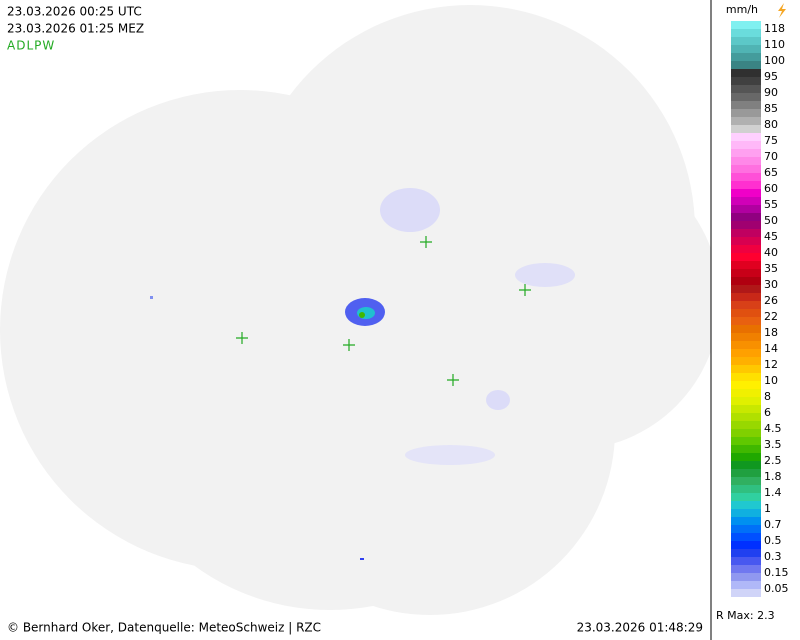 Image resolution: width=800 pixels, height=640 pixels. Describe the element at coordinates (771, 268) in the screenshot. I see `legend-label: 35` at that location.